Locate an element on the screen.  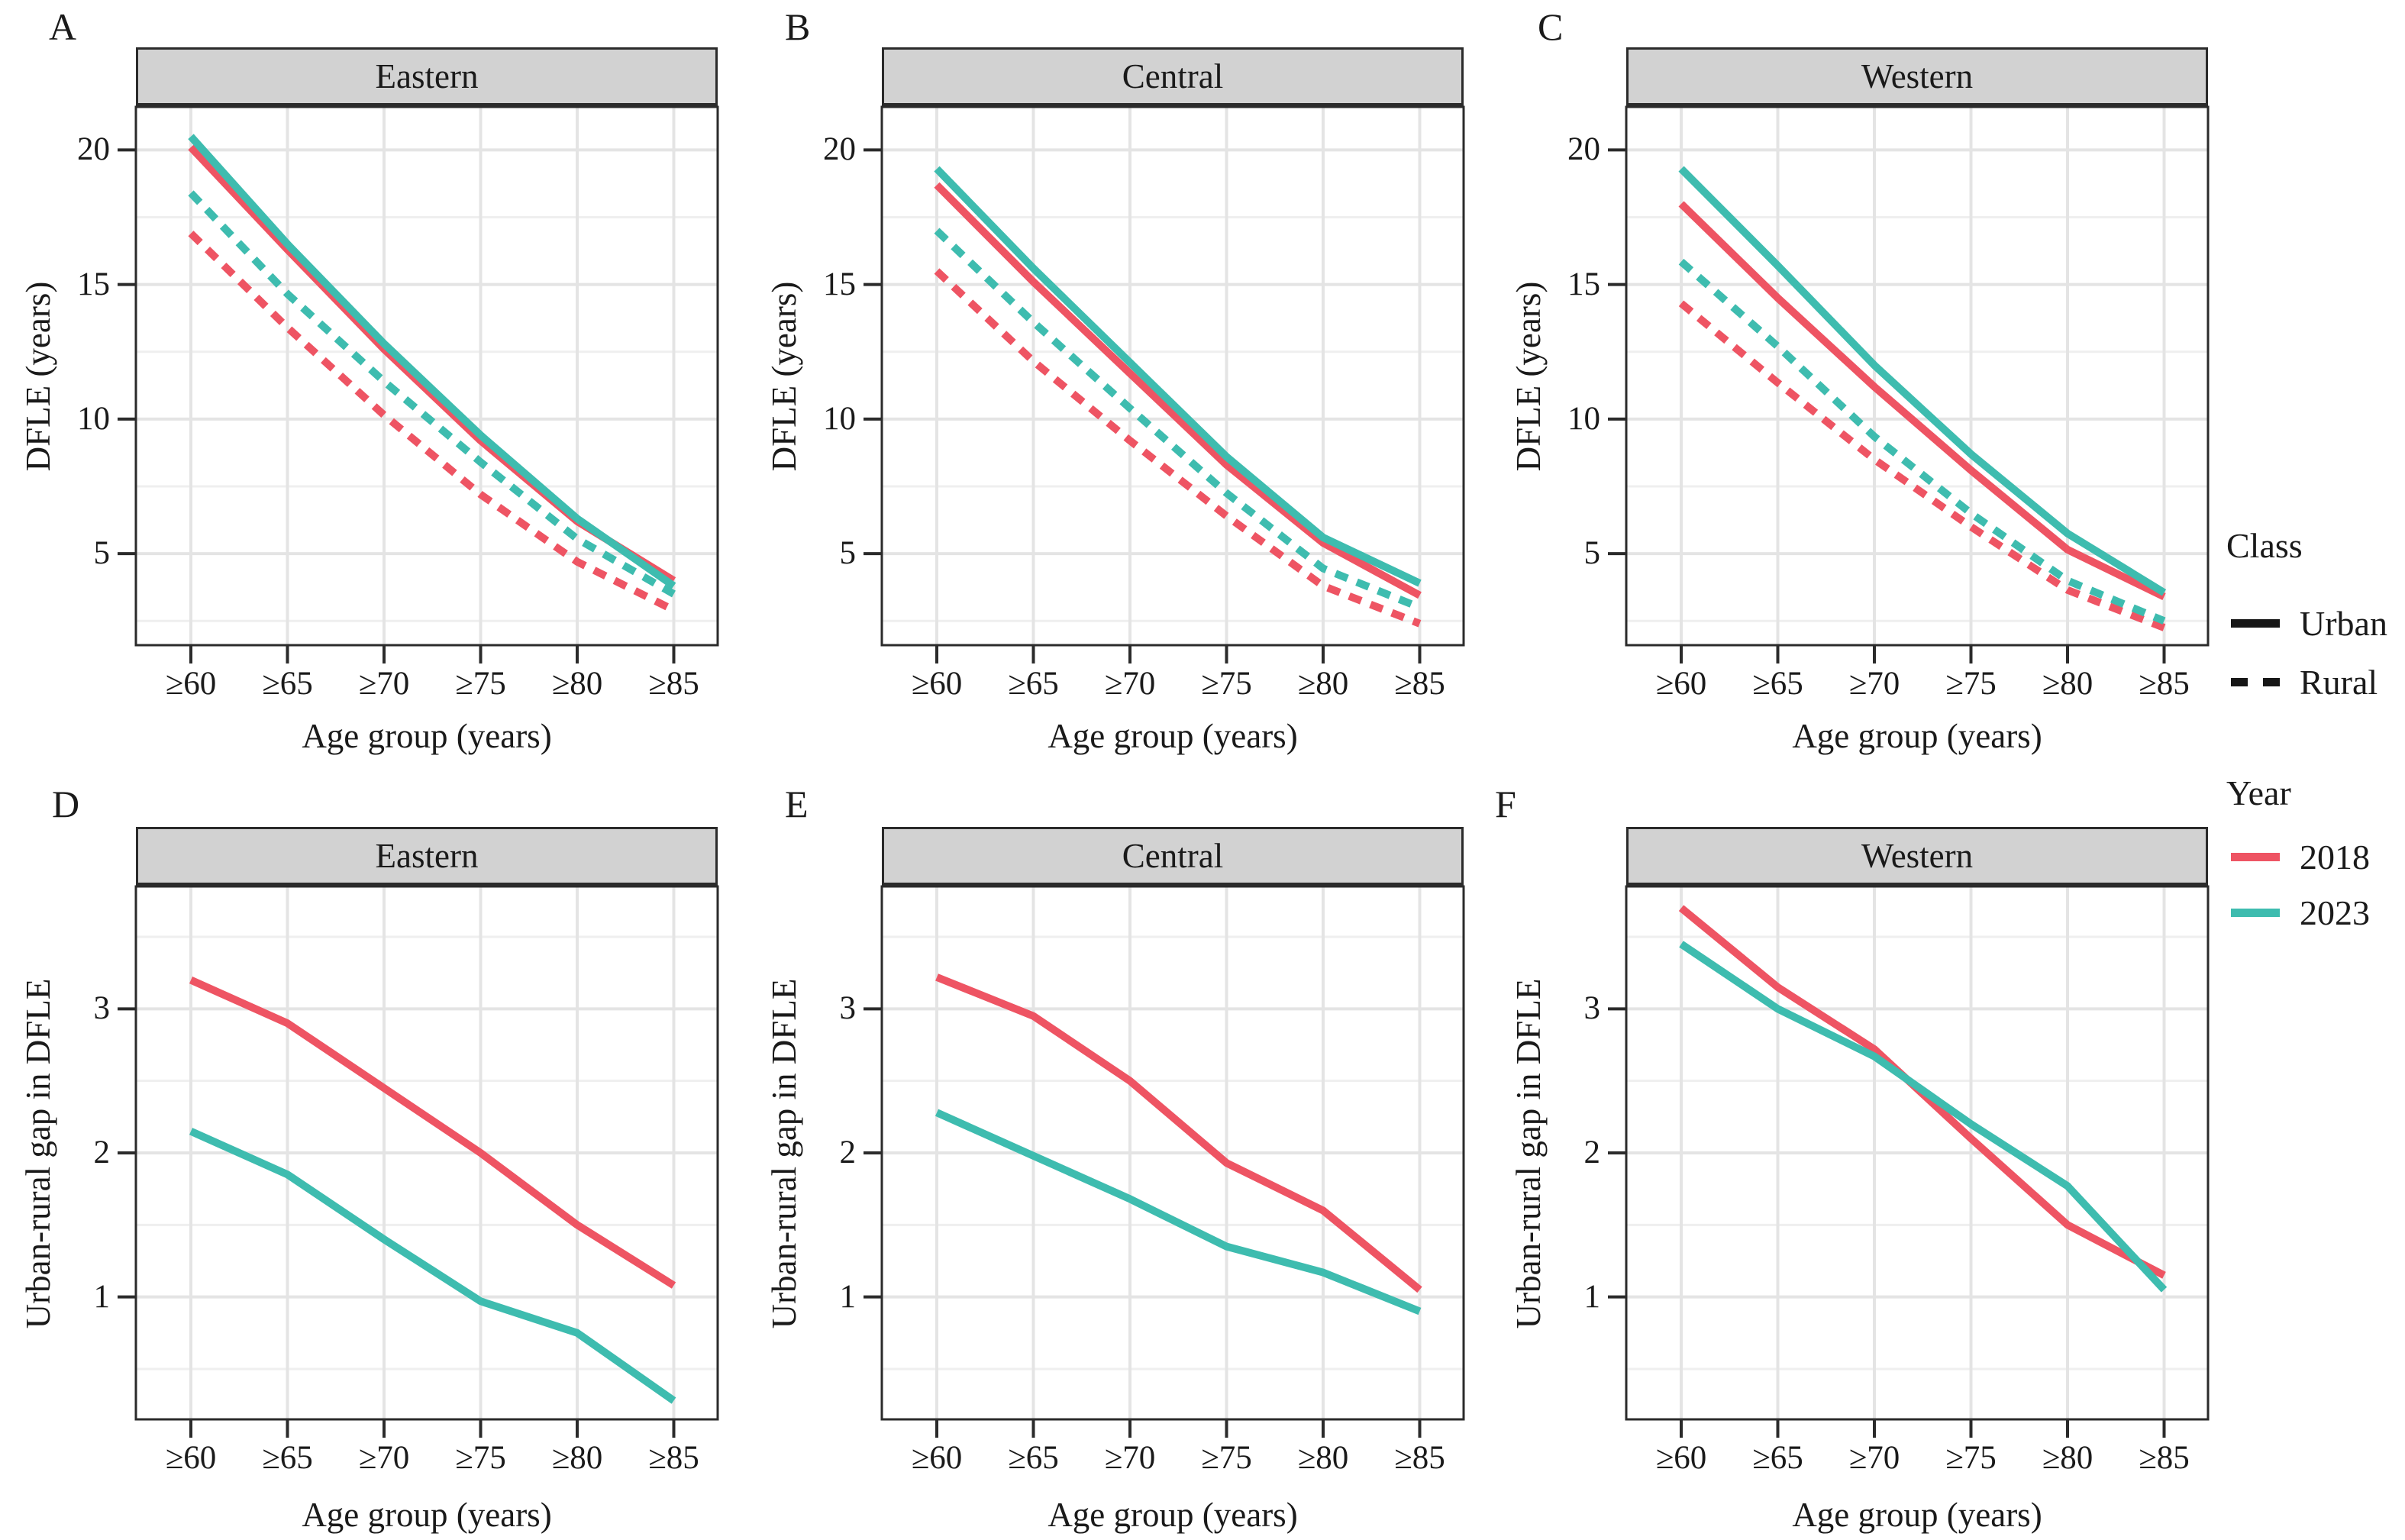
legend-item-2023: 2023 is located at coordinates (2300, 912).